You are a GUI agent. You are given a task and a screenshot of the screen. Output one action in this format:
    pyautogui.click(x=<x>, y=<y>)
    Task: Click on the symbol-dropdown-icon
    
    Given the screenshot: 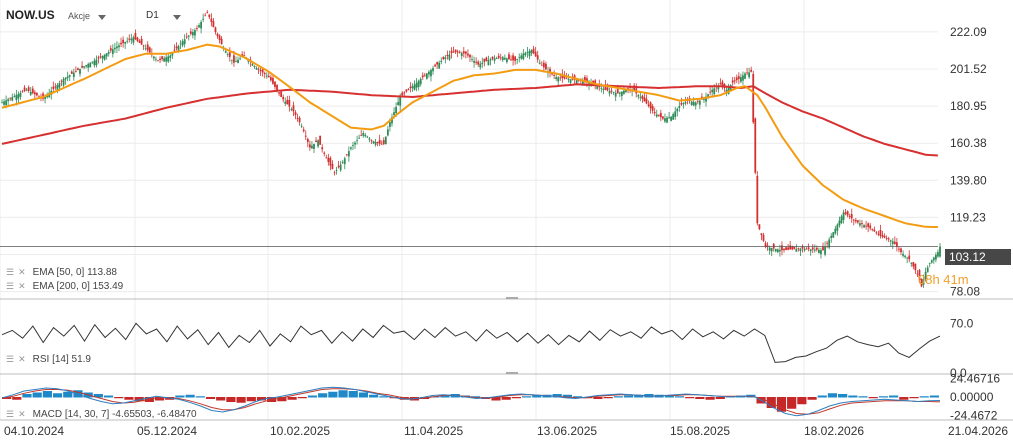 What is the action you would take?
    pyautogui.click(x=102, y=17)
    